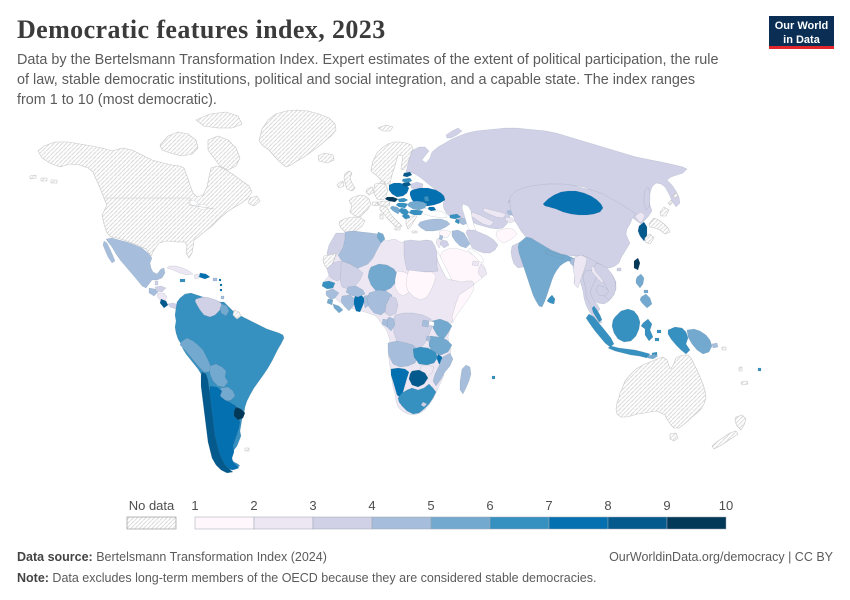  Describe the element at coordinates (548, 505) in the screenshot. I see `svg-text: 7` at that location.